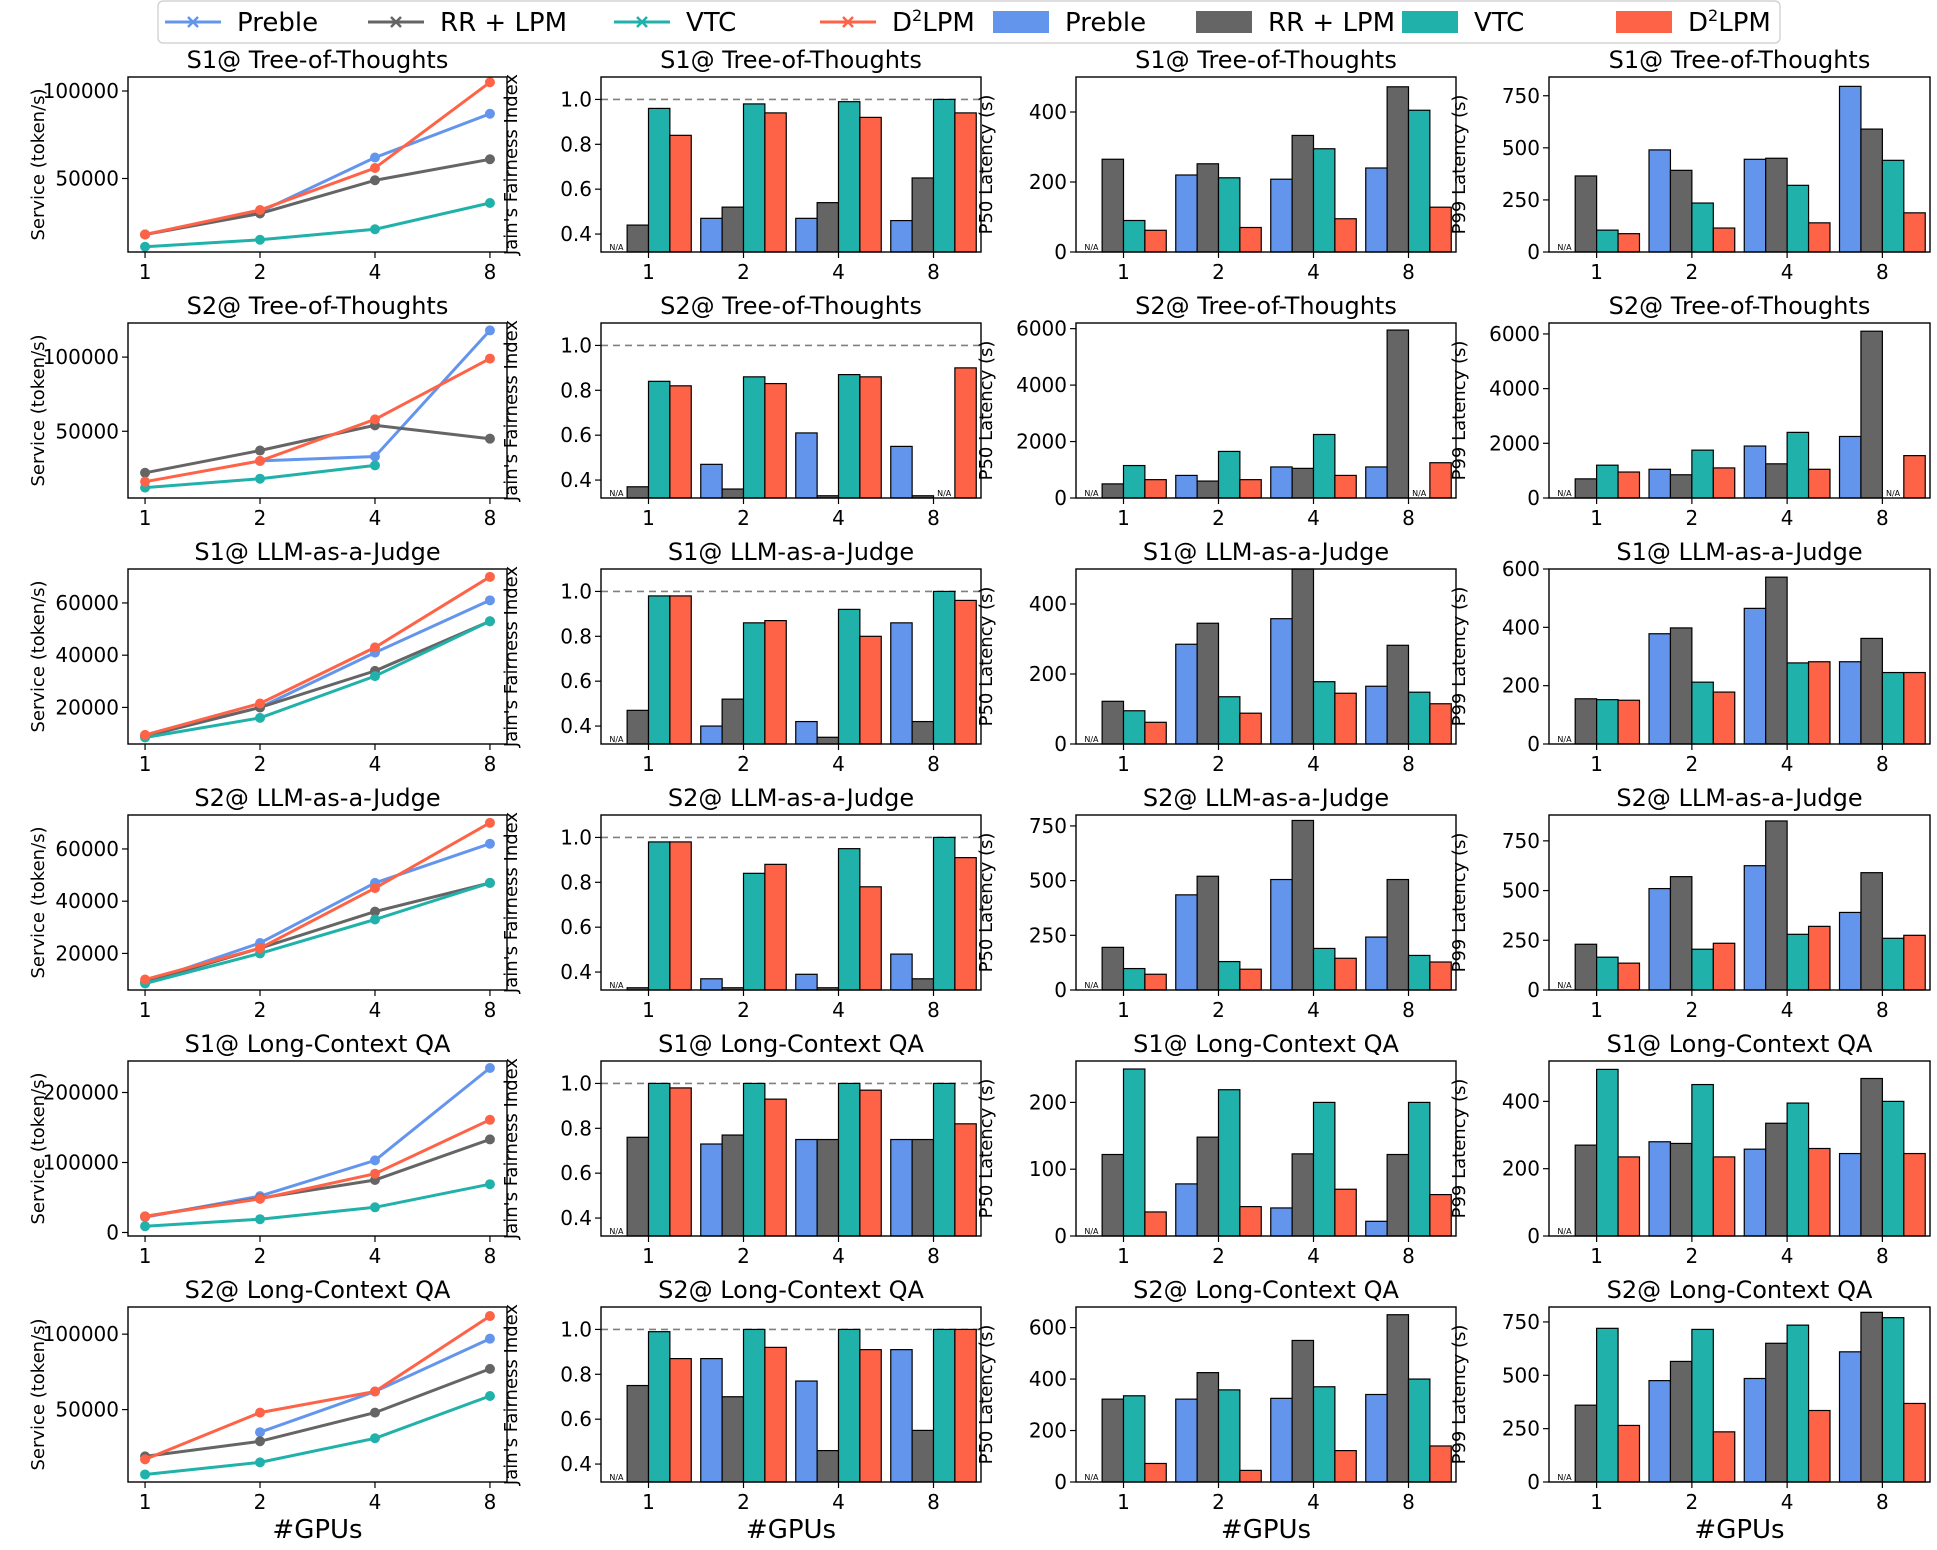 The width and height of the screenshot is (1937, 1550). Describe the element at coordinates (1266, 798) in the screenshot. I see `panel-title: S2@ LLM-as-a-Judge` at that location.